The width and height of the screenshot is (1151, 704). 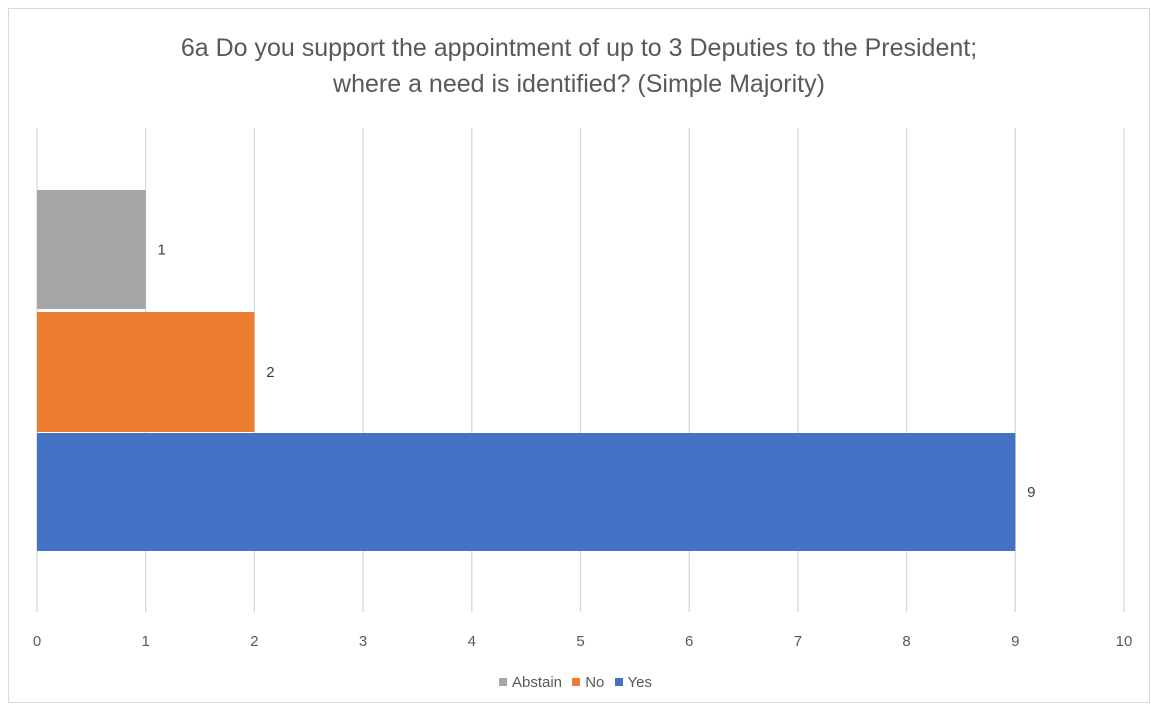 I want to click on x-tick-label: 6, so click(x=689, y=641).